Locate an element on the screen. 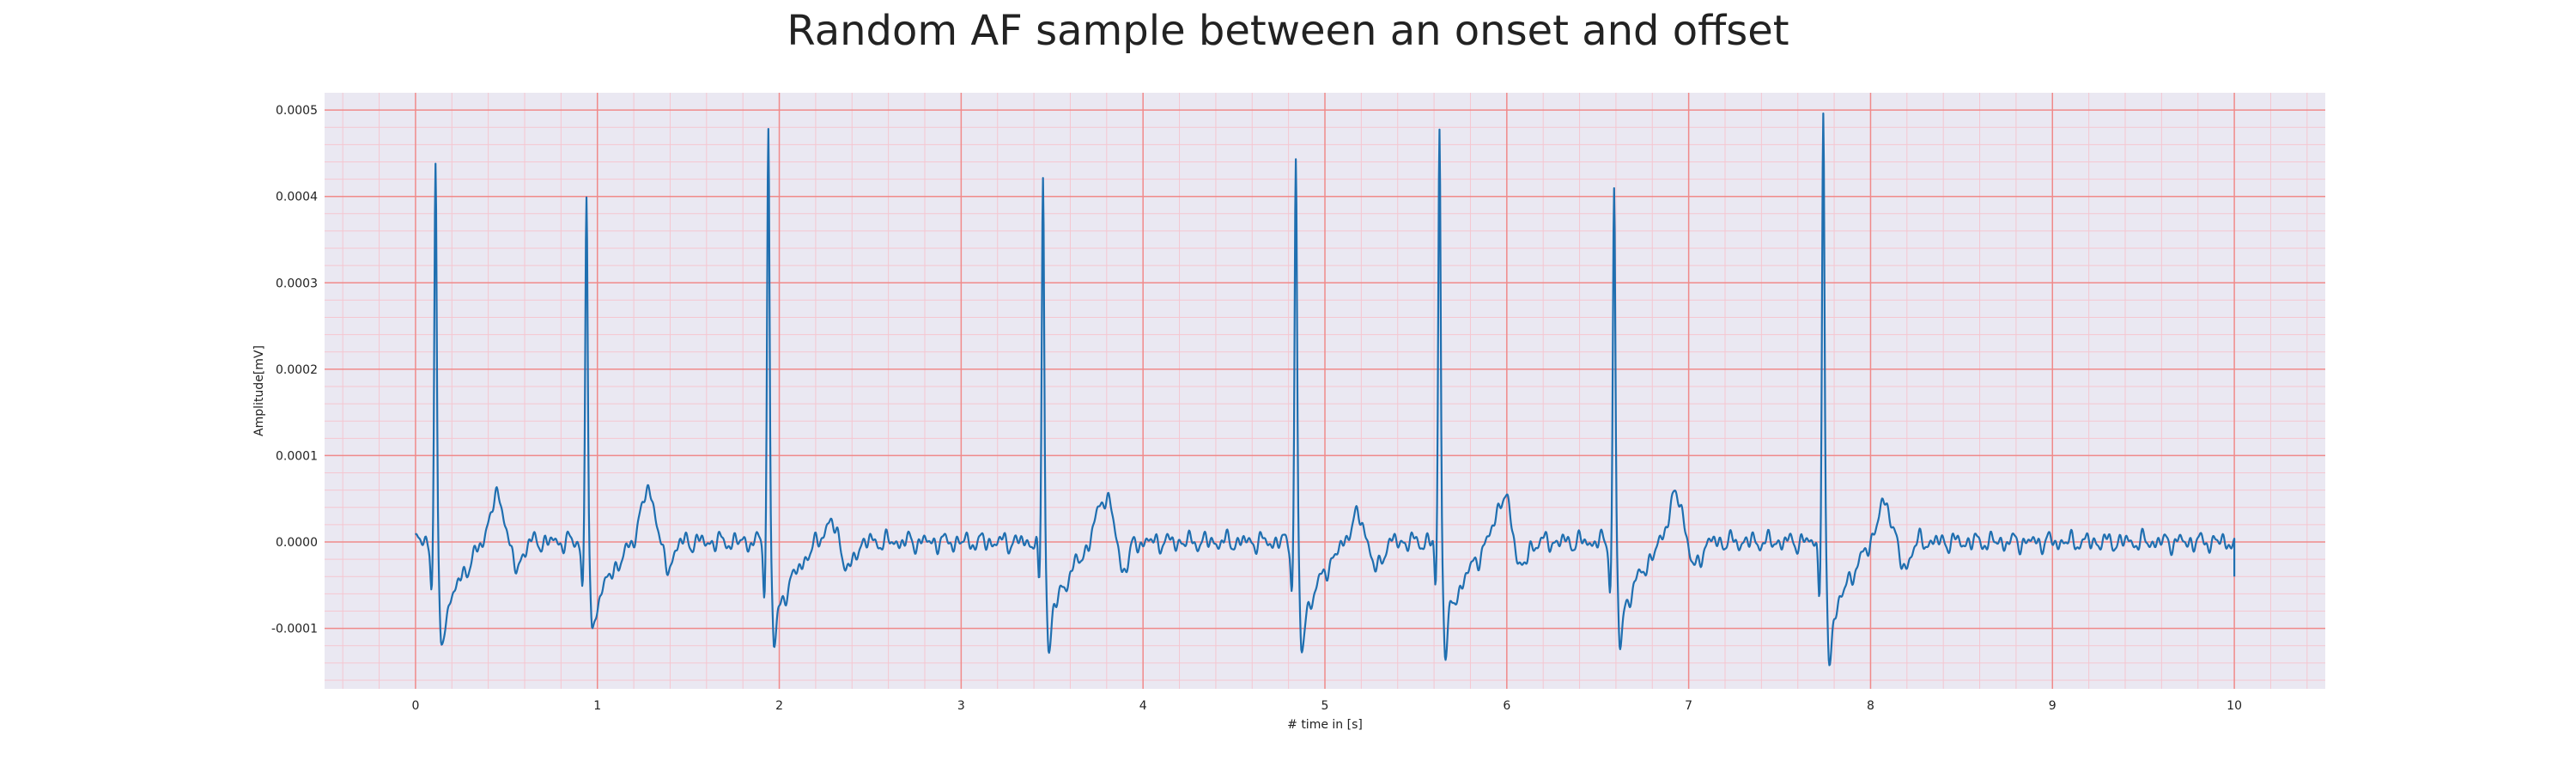 The width and height of the screenshot is (2576, 773). x-axis-ticks: 0 1 2 3 4 5 6 7 8 9 10 is located at coordinates (1327, 706).